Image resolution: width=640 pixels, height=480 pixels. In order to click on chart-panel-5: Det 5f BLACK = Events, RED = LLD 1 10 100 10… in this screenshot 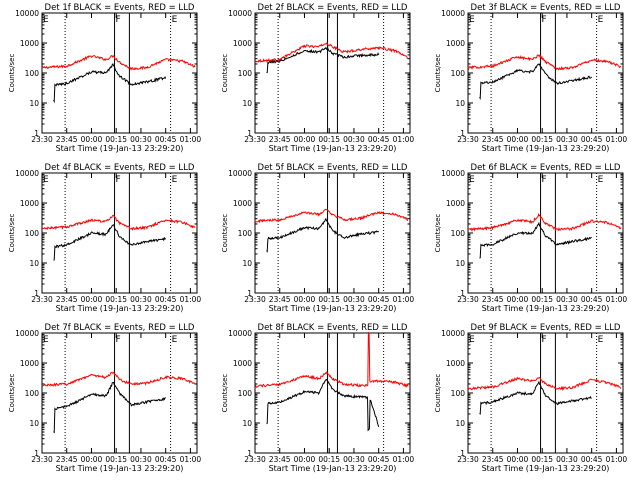, I will do `click(317, 238)`.